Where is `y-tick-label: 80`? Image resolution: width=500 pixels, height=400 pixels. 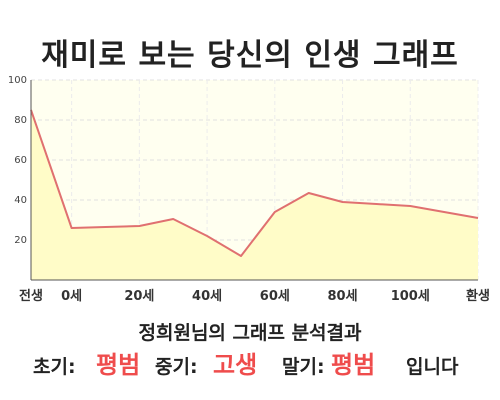
y-tick-label: 80 is located at coordinates (20, 120).